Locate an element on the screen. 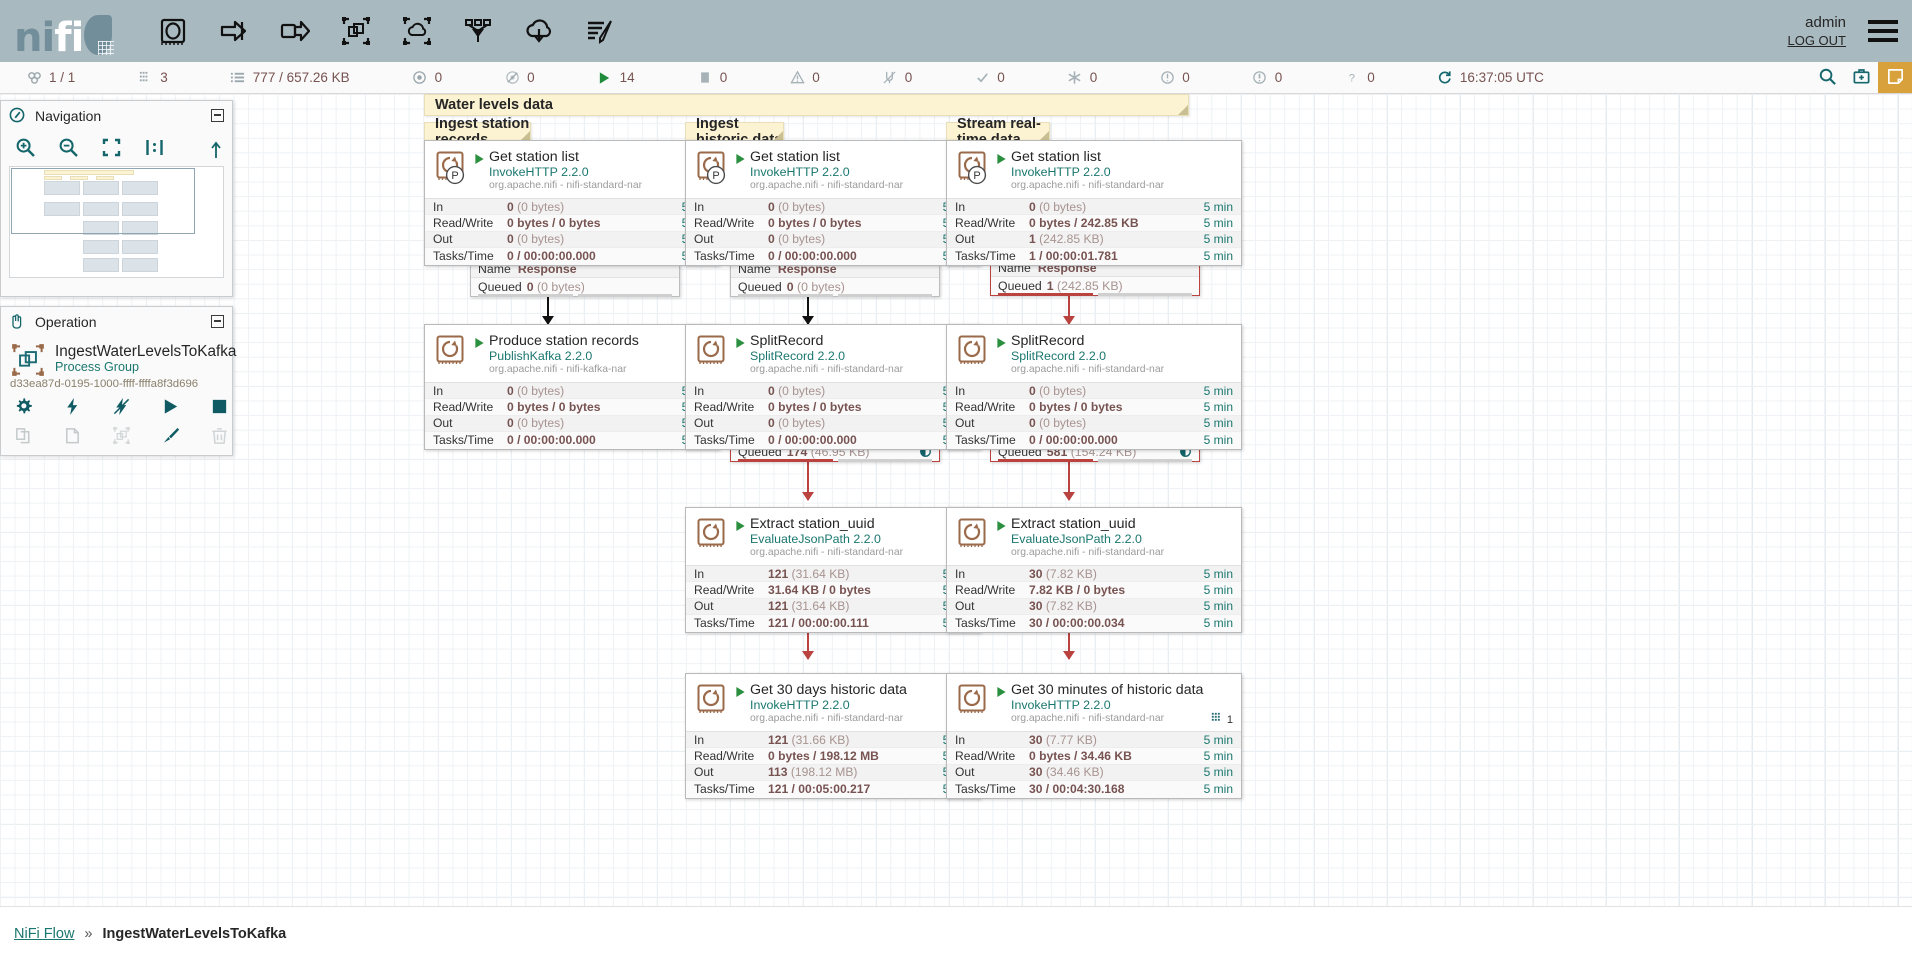 The image size is (1912, 960). delete-button is located at coordinates (219, 438).